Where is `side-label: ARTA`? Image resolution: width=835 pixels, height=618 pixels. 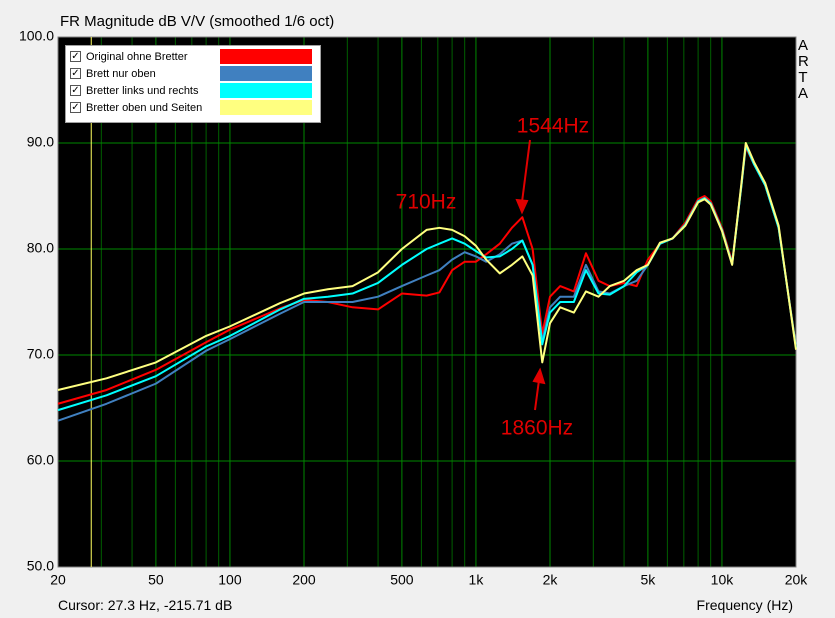 side-label: ARTA is located at coordinates (803, 69).